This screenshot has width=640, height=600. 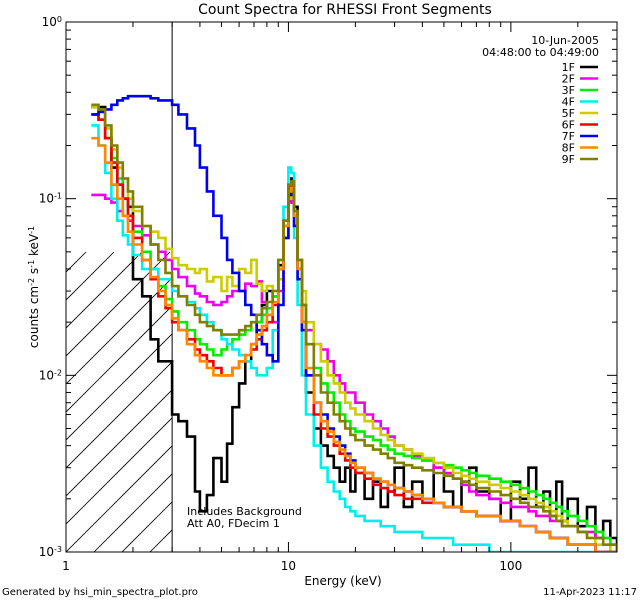 What do you see at coordinates (52, 22) in the screenshot?
I see `y-tick-label: 10⁰` at bounding box center [52, 22].